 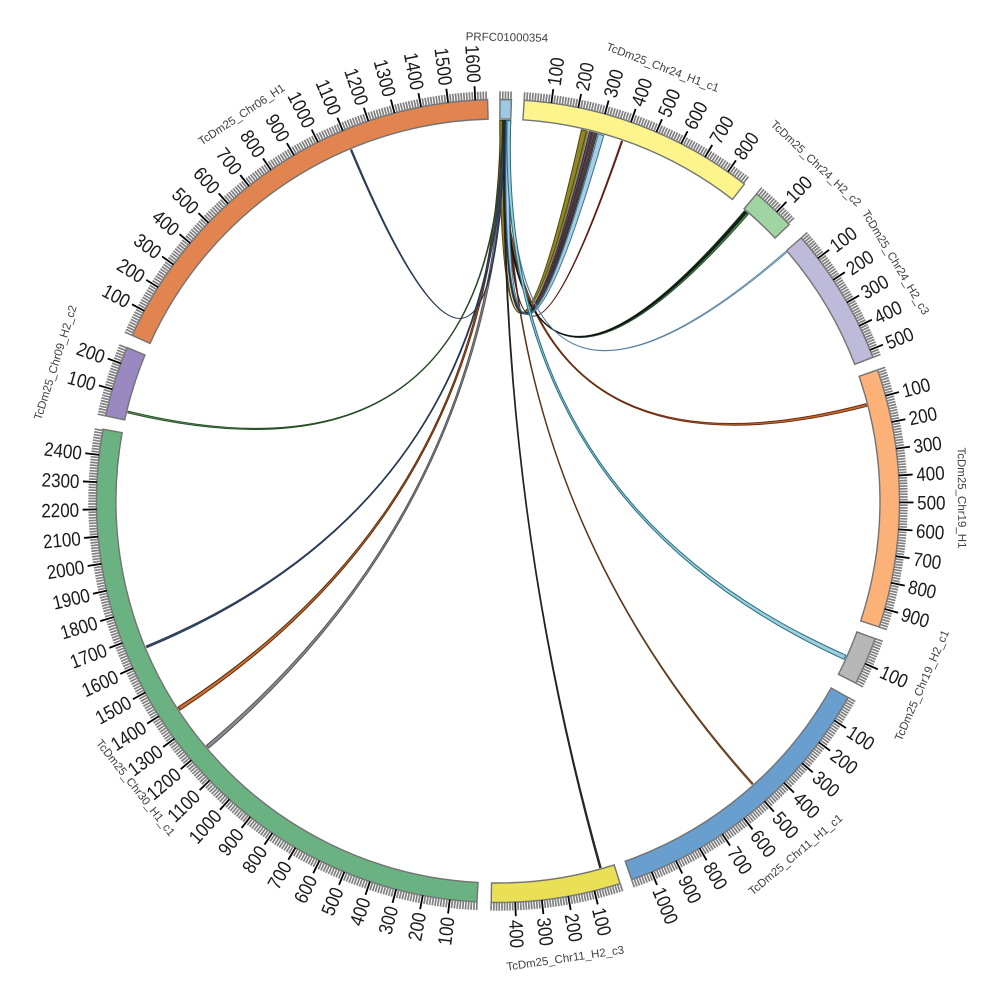 What do you see at coordinates (60, 510) in the screenshot?
I see `svg-text: 2200` at bounding box center [60, 510].